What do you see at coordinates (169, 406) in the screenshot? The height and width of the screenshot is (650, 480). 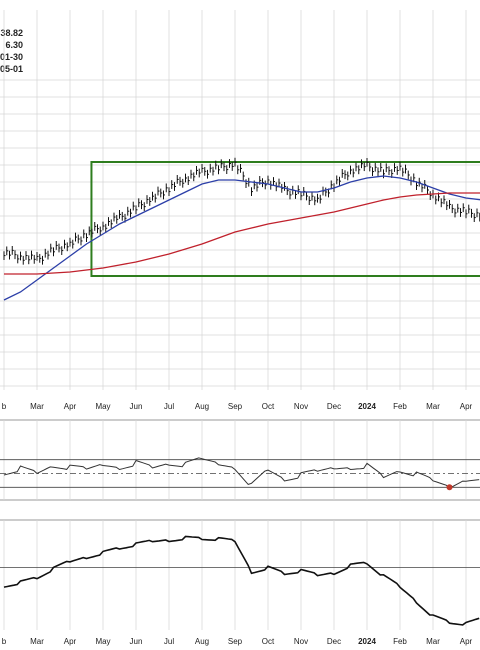 I see `x-tick-label-upper: Jul` at bounding box center [169, 406].